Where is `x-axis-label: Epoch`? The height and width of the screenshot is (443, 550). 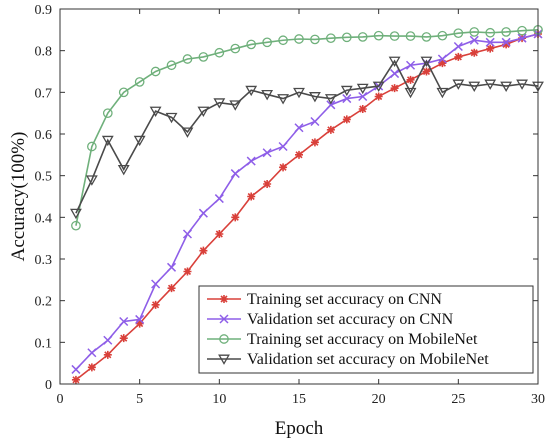 x-axis-label: Epoch is located at coordinates (299, 428).